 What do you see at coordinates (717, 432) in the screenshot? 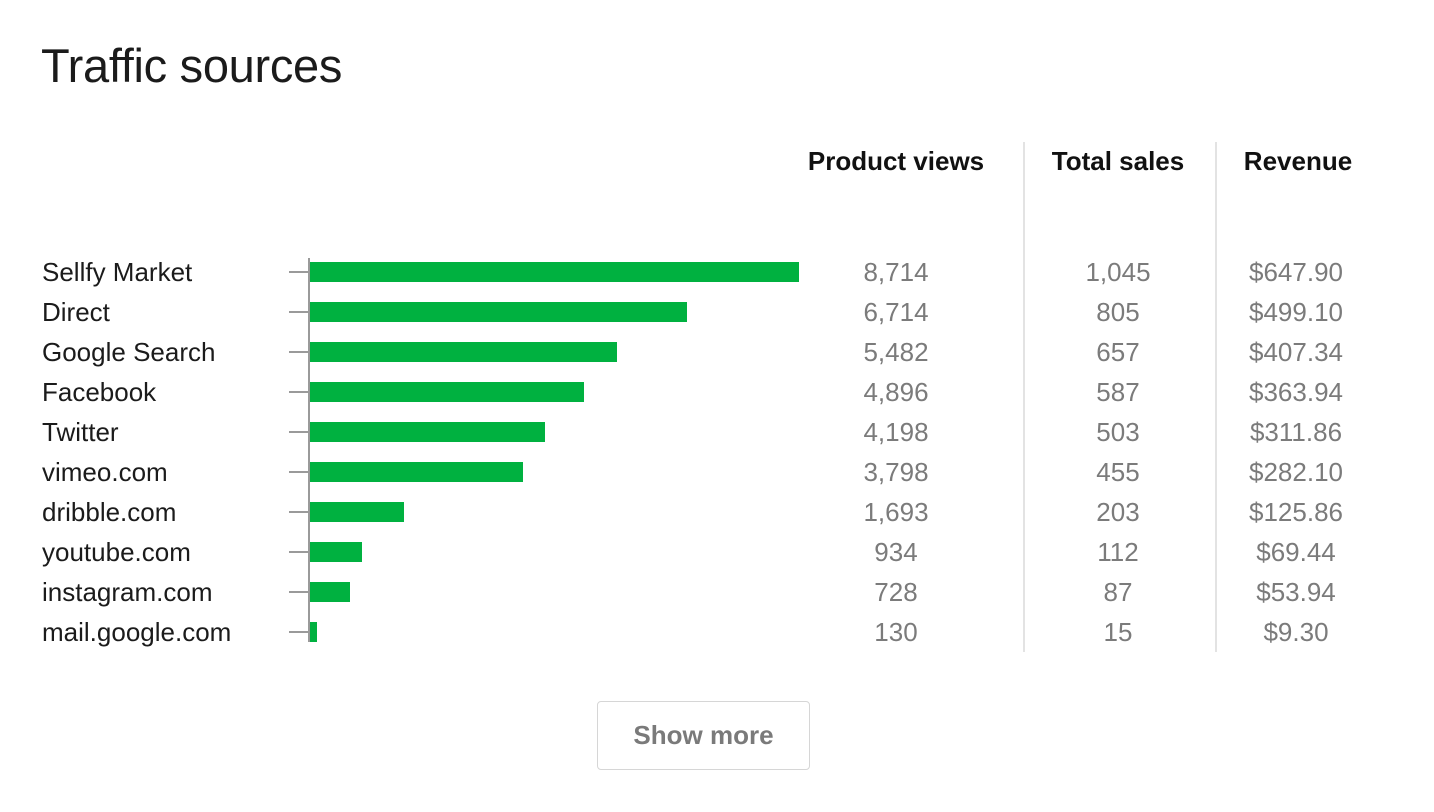
I see `table-row: Twitter 4,198 503 $311.86` at bounding box center [717, 432].